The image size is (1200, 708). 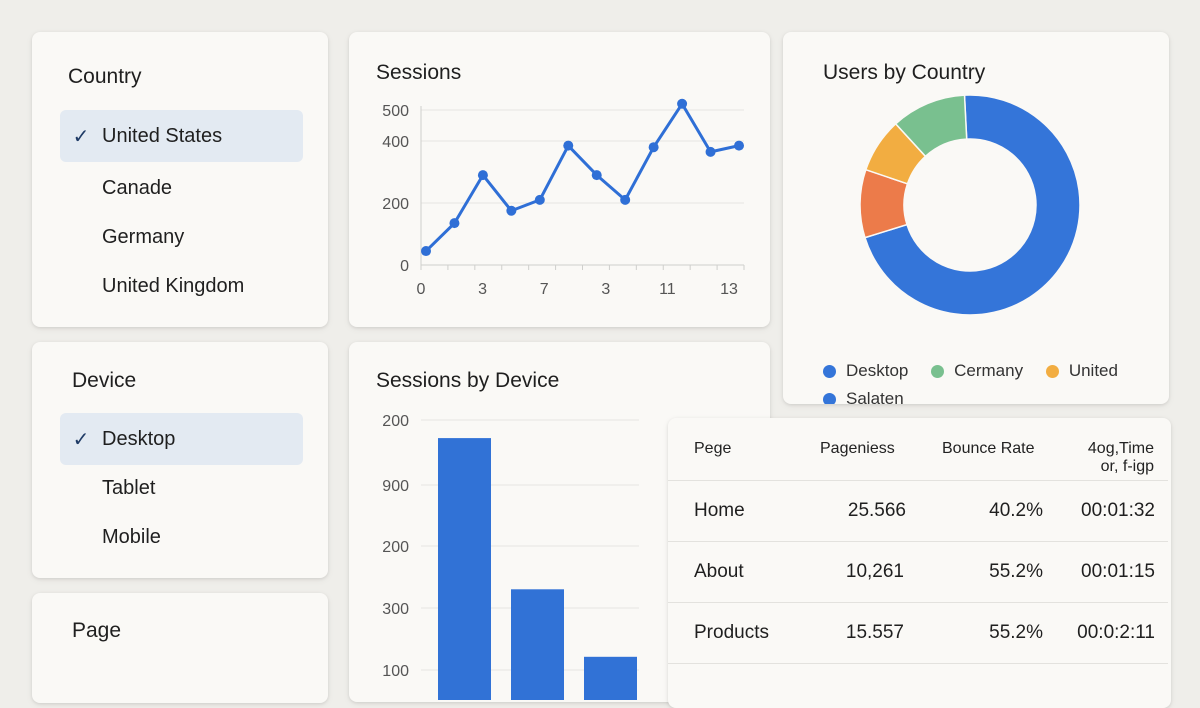 I want to click on cell-avg-time: 00:01:15, so click(x=1118, y=571).